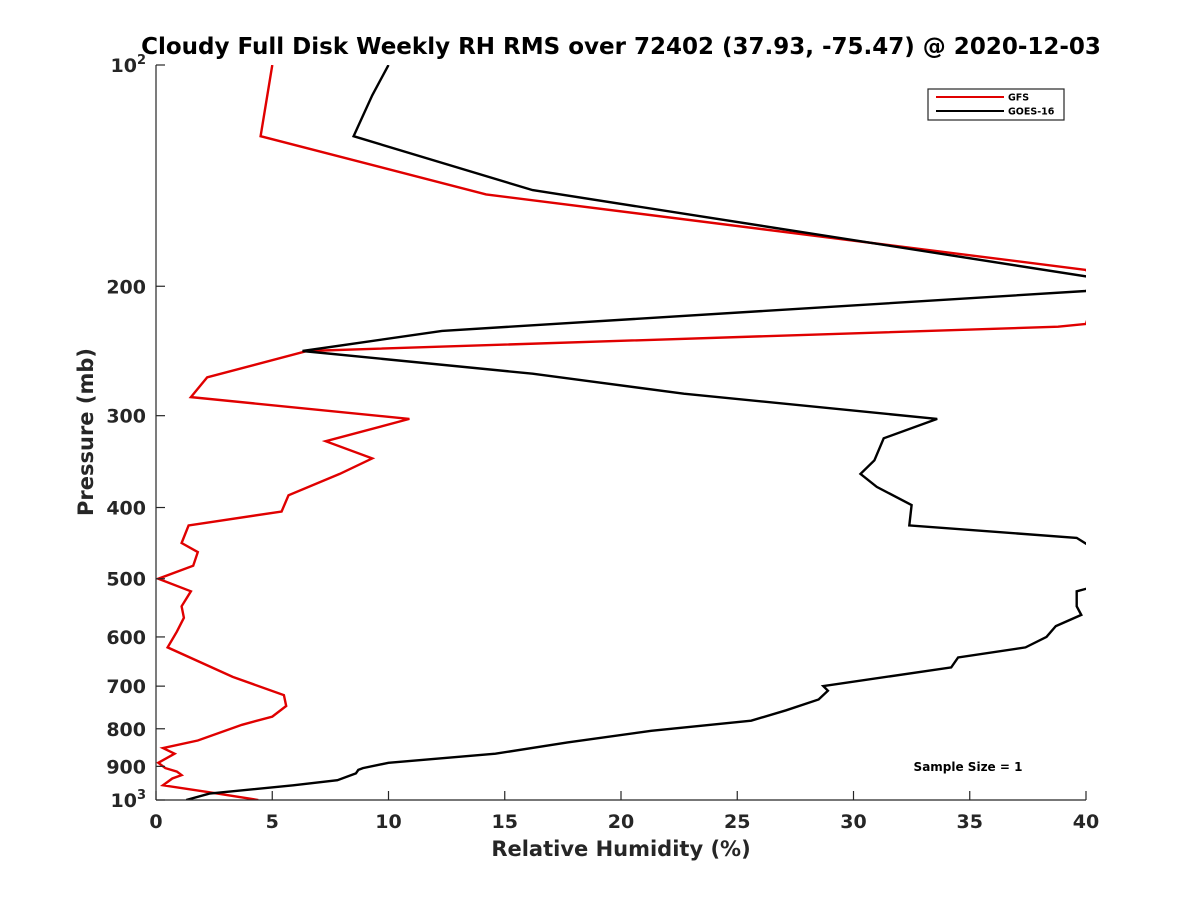 The height and width of the screenshot is (900, 1200). What do you see at coordinates (126, 580) in the screenshot?
I see `y-tick-label: 500` at bounding box center [126, 580].